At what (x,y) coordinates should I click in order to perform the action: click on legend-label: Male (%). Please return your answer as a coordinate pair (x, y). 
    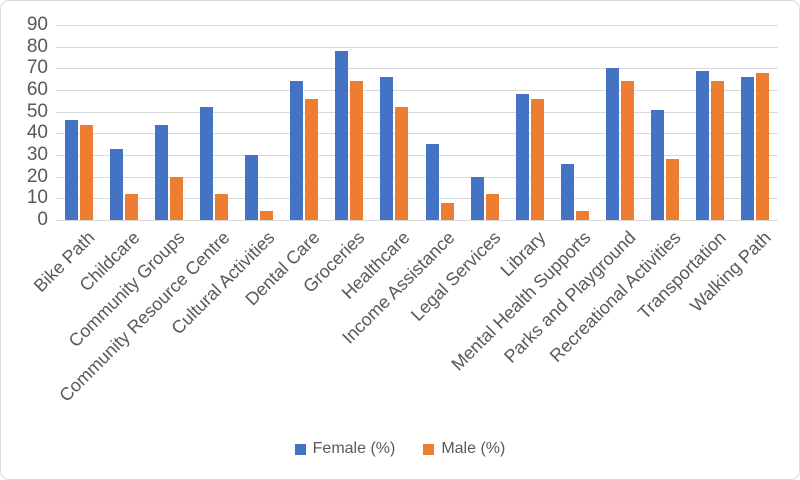
    Looking at the image, I should click on (473, 448).